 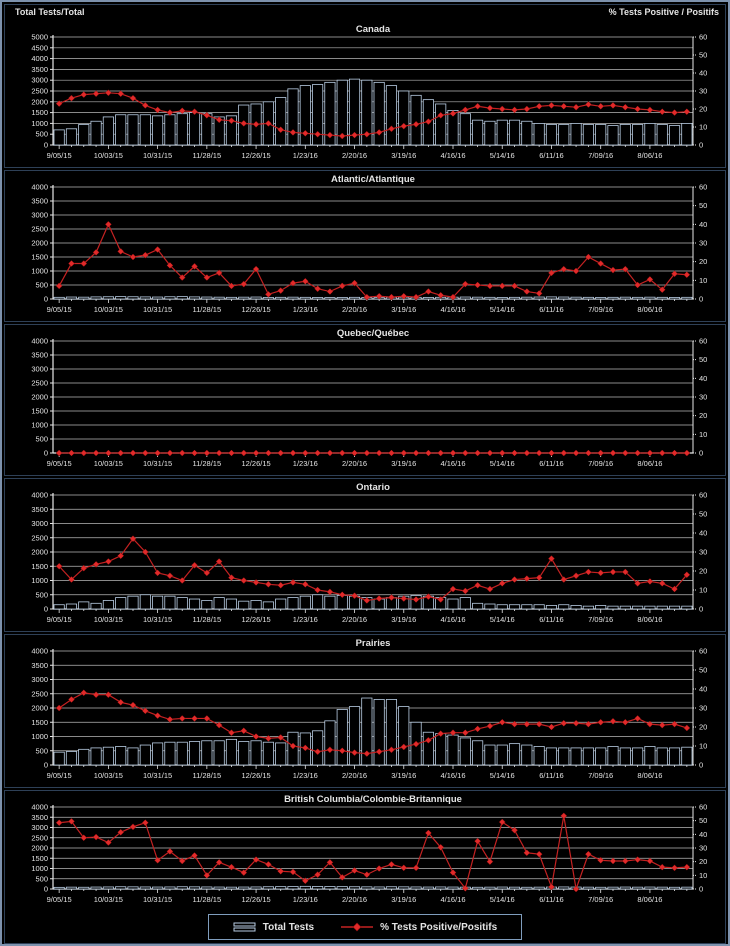 I want to click on legend-item-pct-positive: % Tests Positive/Positifs, so click(x=418, y=927).